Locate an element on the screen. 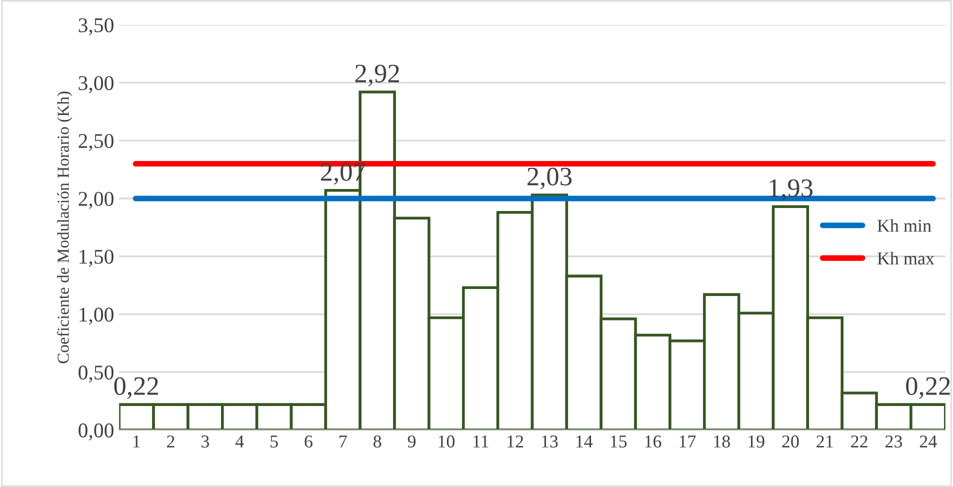  x-tick-label: 2 is located at coordinates (170, 441).